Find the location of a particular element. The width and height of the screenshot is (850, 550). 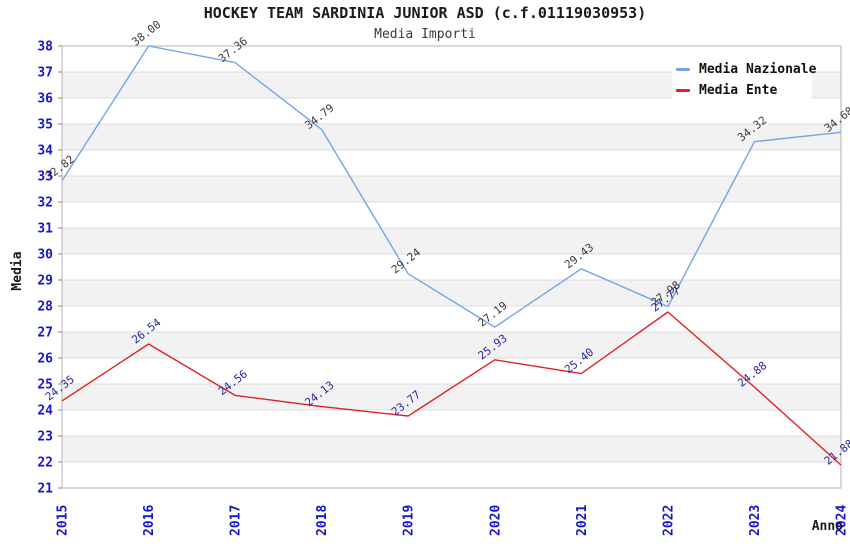

media-nazionale-line-icon is located at coordinates (683, 69).